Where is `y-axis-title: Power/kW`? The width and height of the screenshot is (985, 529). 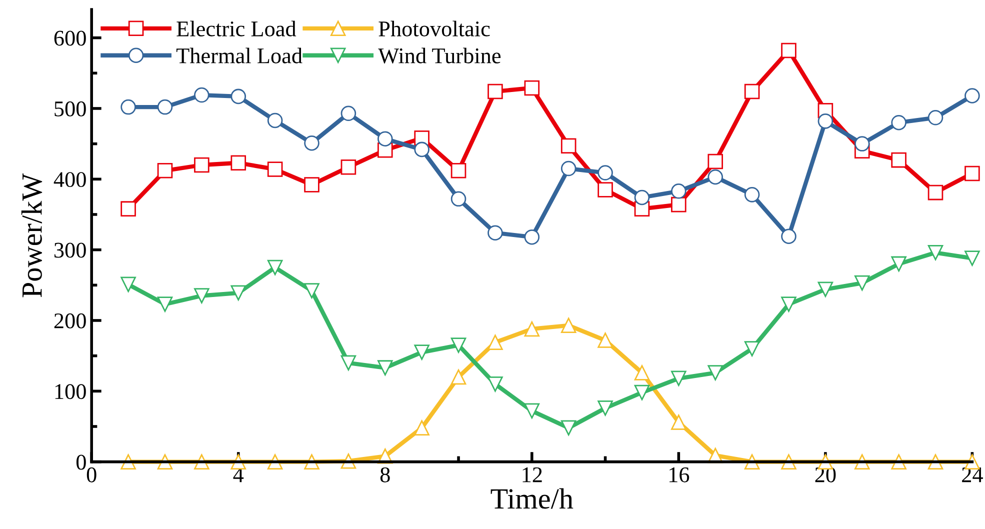
y-axis-title: Power/kW is located at coordinates (31, 235).